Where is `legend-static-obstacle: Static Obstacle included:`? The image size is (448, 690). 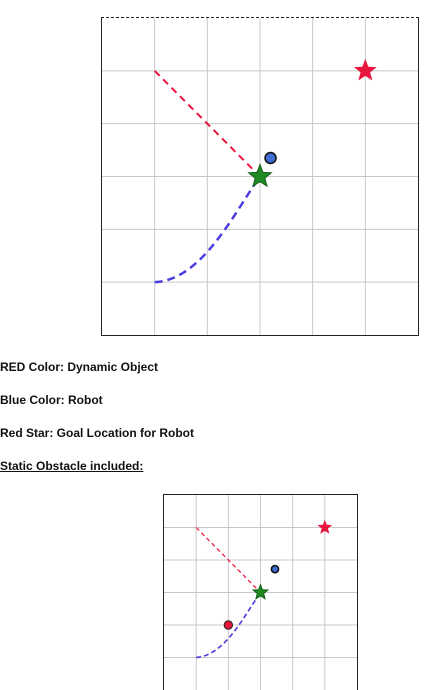
legend-static-obstacle: Static Obstacle included: is located at coordinates (72, 466).